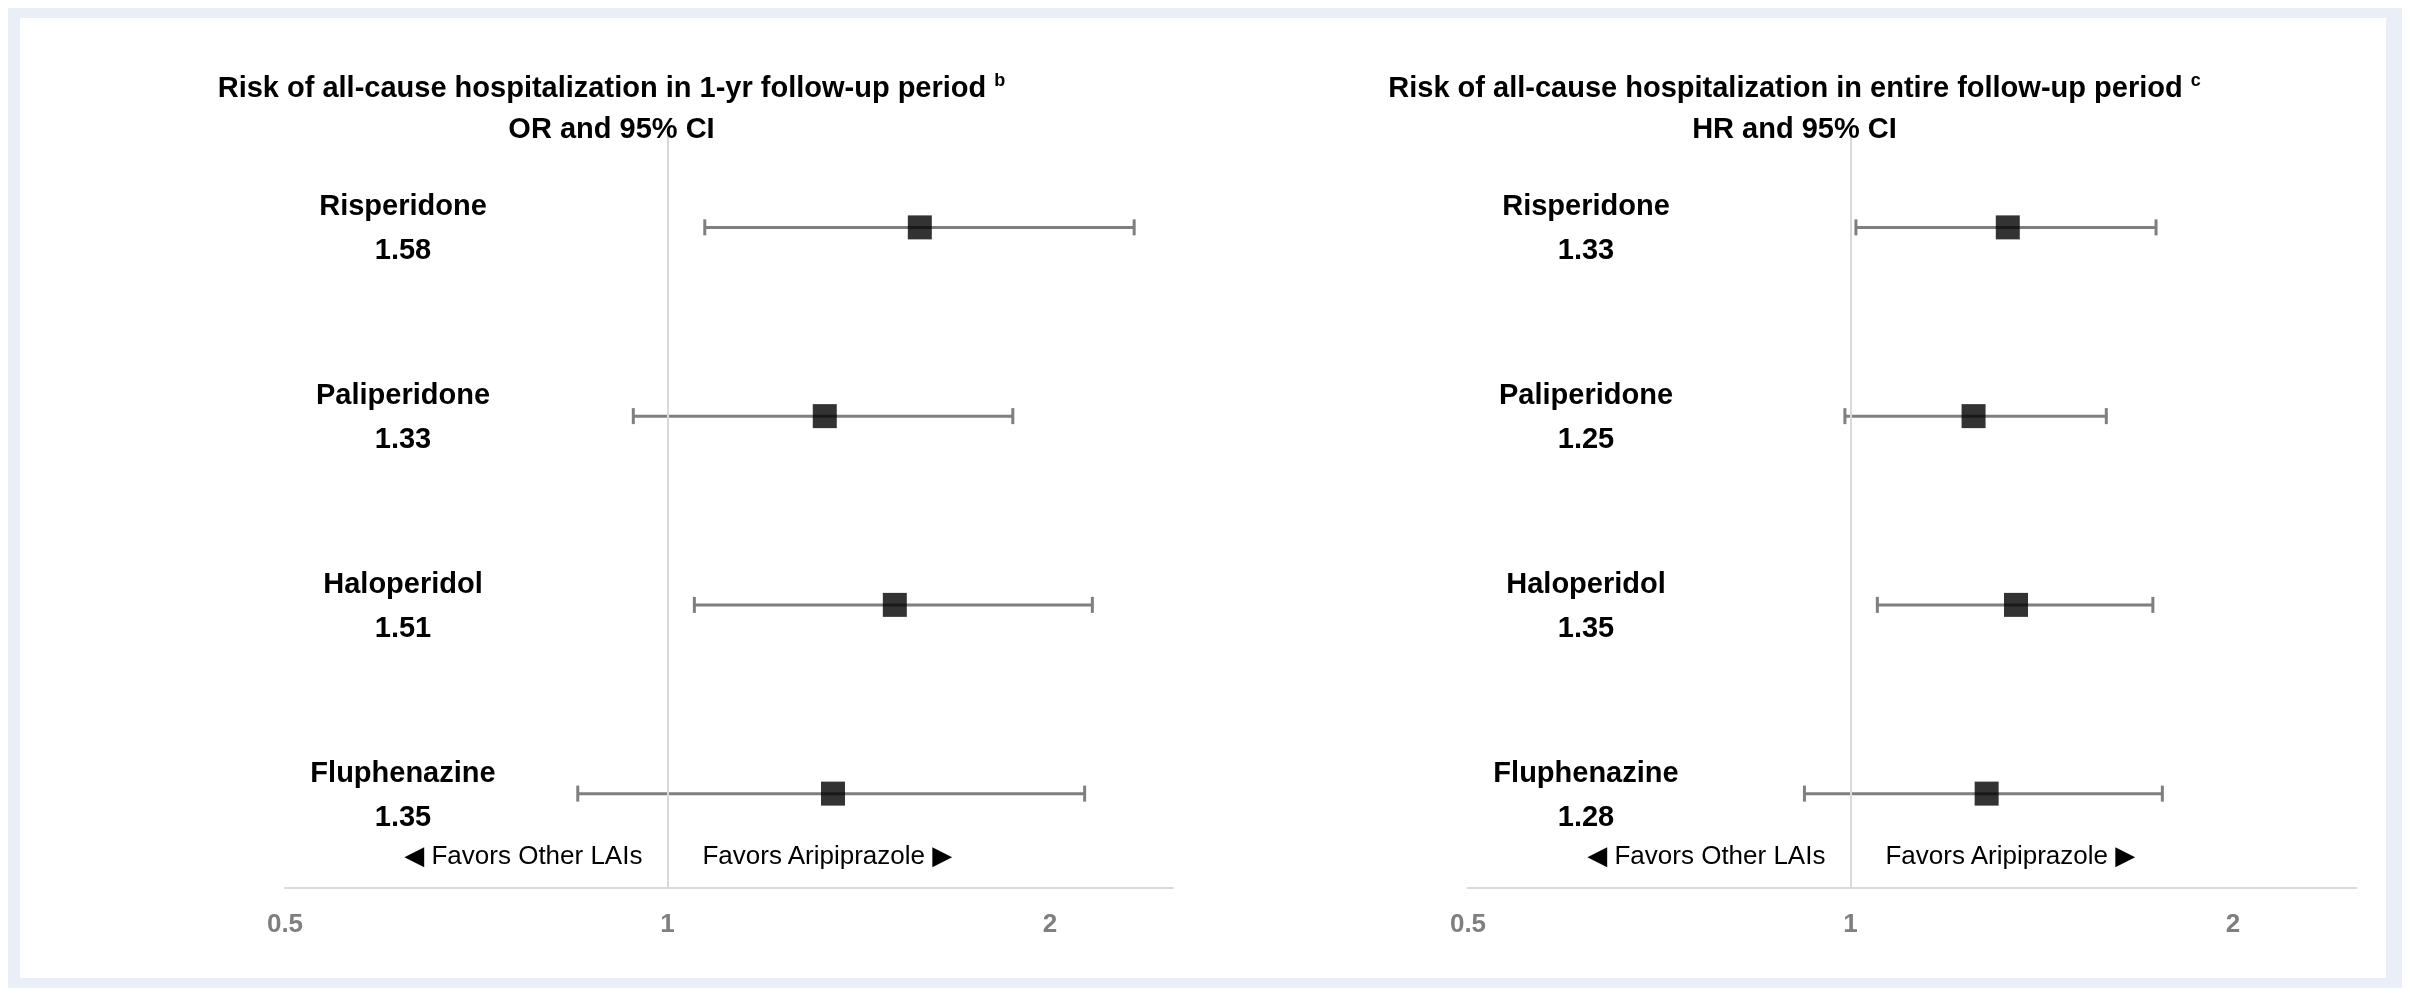  I want to click on chart-subtitle: HR and 95% CI, so click(1794, 128).